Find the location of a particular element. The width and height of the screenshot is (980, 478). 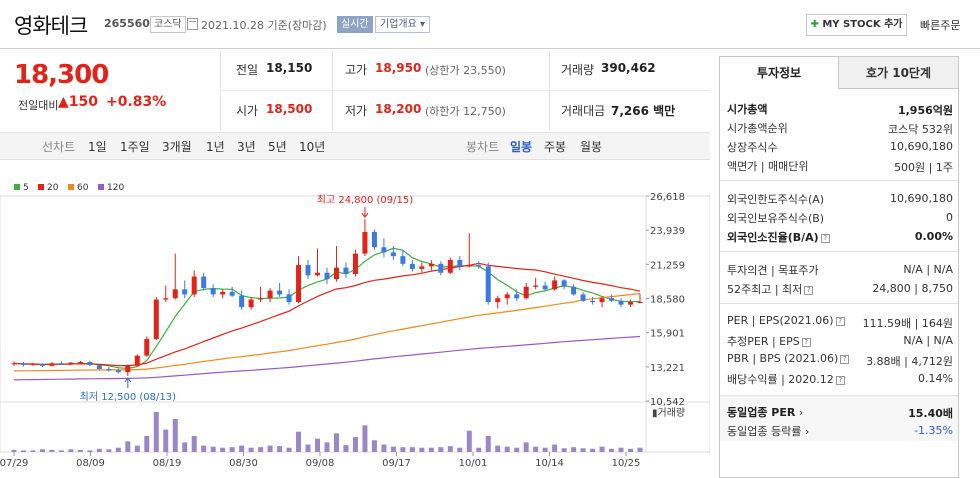

x-tick-label: 10/25 is located at coordinates (626, 463).